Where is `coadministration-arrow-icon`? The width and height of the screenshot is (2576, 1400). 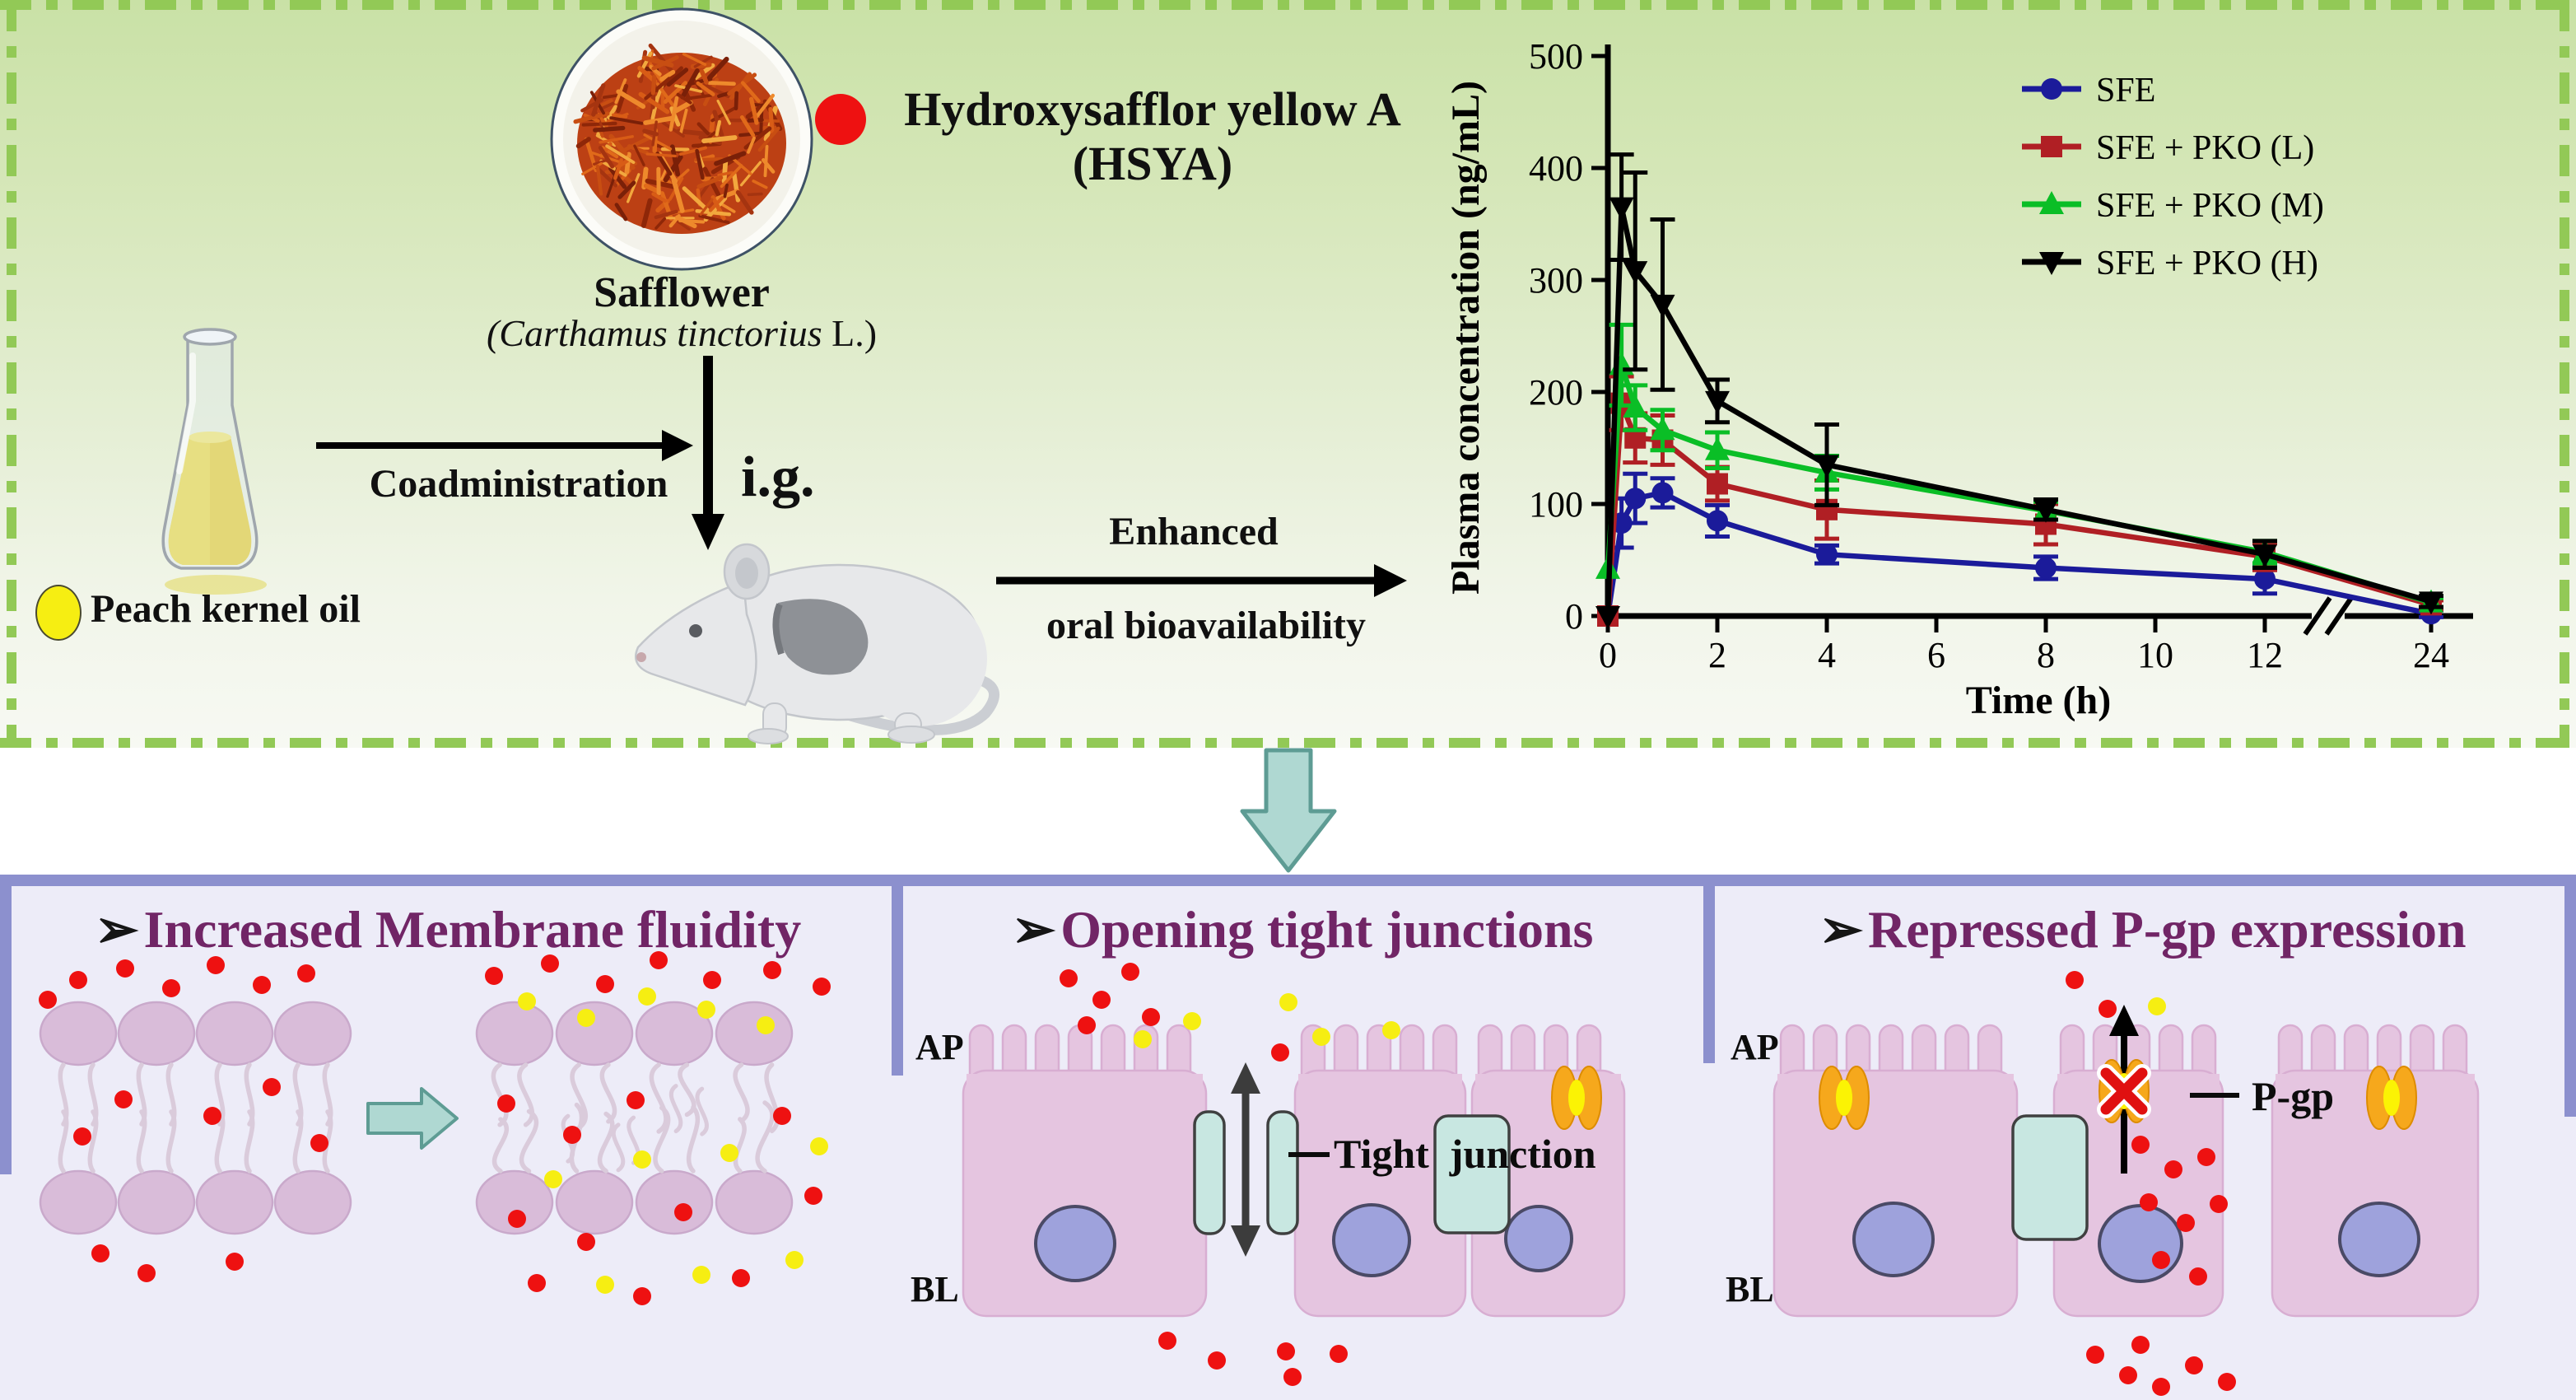
coadministration-arrow-icon is located at coordinates (504, 445).